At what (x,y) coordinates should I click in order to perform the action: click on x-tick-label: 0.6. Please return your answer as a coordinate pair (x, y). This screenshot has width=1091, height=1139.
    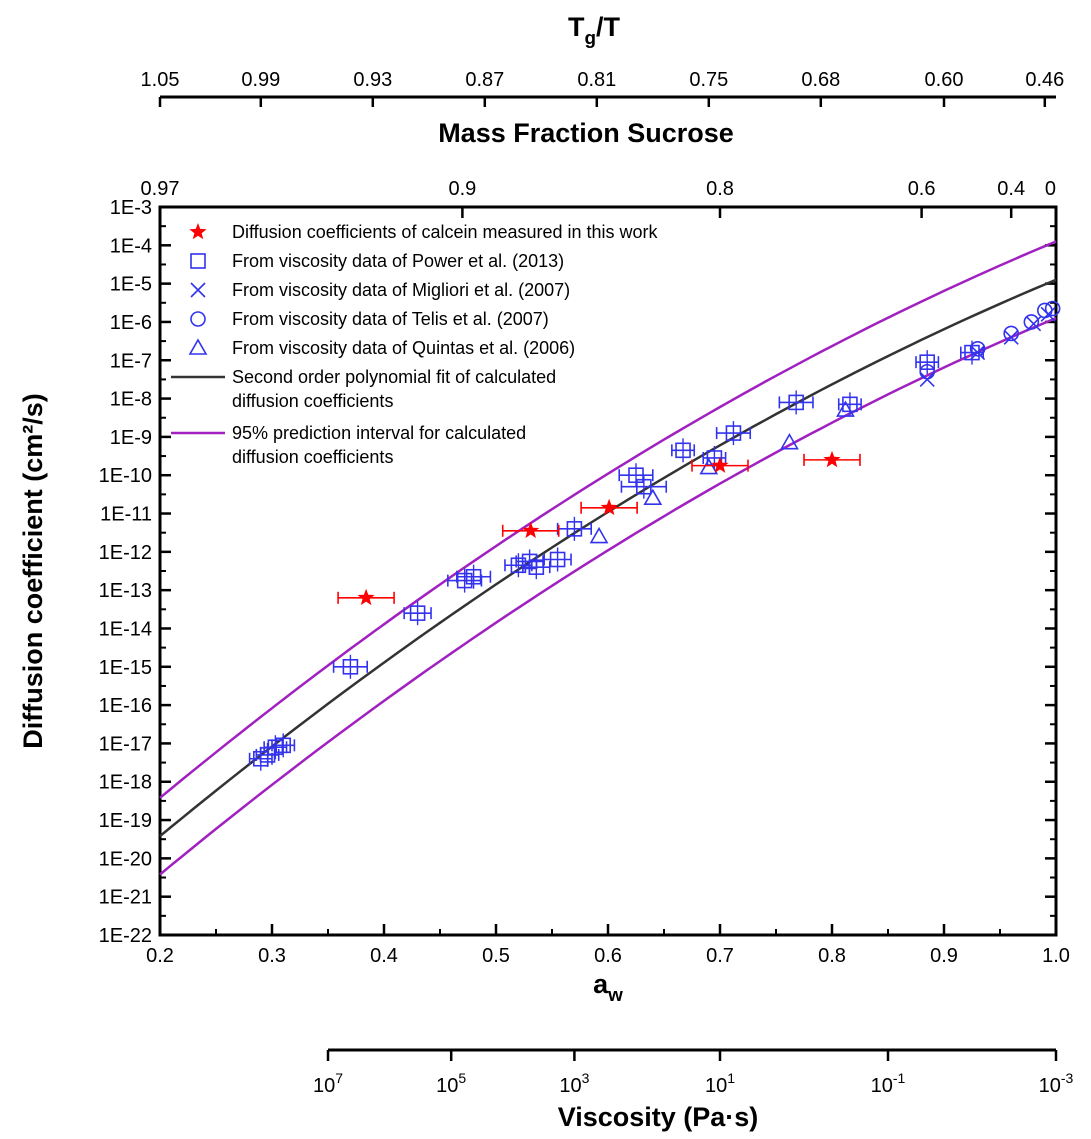
    Looking at the image, I should click on (608, 956).